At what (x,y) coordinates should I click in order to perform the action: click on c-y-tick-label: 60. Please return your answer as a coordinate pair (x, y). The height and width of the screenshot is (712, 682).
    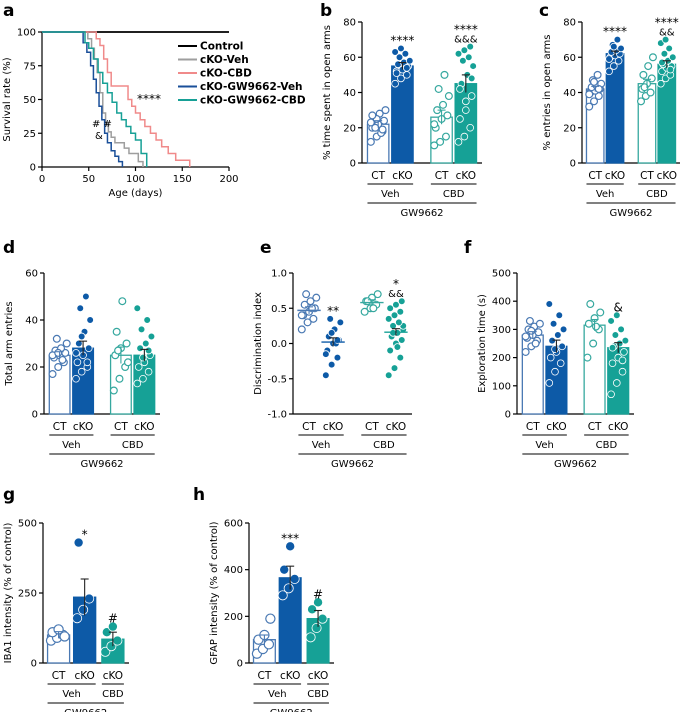
    Looking at the image, I should click on (569, 58).